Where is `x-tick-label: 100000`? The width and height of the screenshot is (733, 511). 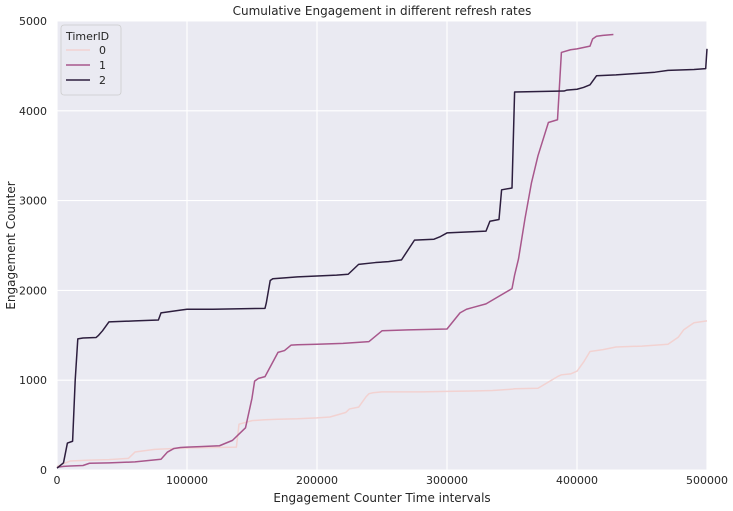
x-tick-label: 100000 is located at coordinates (187, 480).